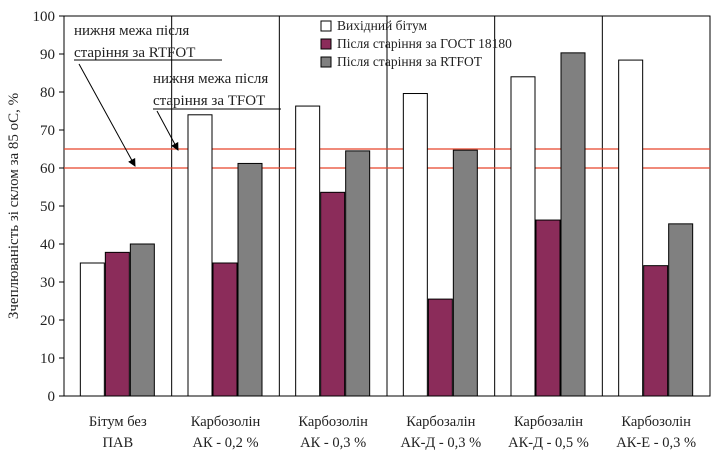 This screenshot has height=453, width=713. I want to click on category-label: АК-Д - 0,3 %, so click(440, 443).